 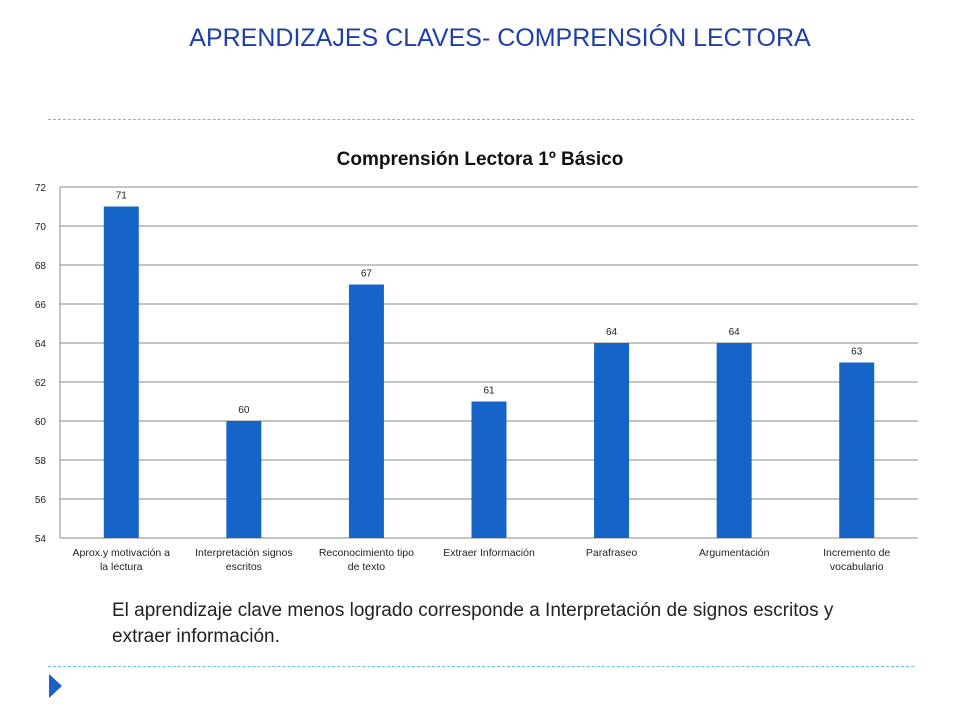 I want to click on x-tick-label: Parafraseo, so click(x=612, y=553).